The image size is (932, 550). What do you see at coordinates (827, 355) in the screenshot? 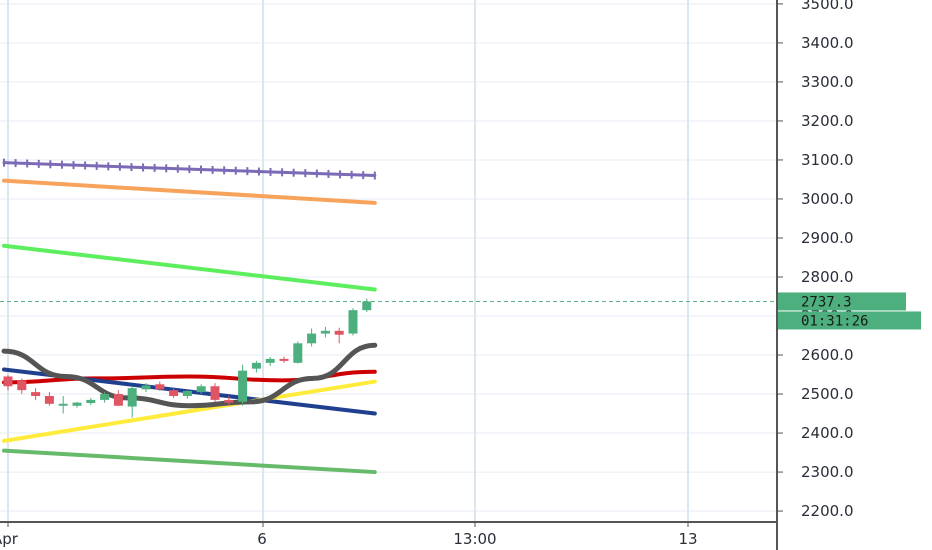
I see `axis-tick-label: 2600.0` at bounding box center [827, 355].